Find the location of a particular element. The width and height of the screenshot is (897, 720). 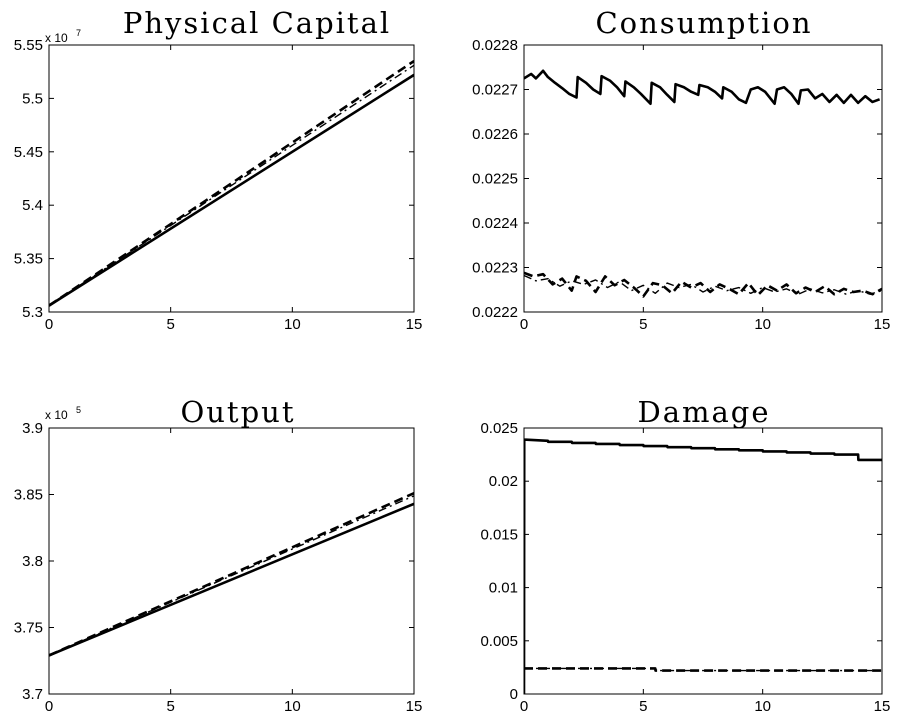

y-axis-multiplier-exponent: 5 is located at coordinates (78, 410).